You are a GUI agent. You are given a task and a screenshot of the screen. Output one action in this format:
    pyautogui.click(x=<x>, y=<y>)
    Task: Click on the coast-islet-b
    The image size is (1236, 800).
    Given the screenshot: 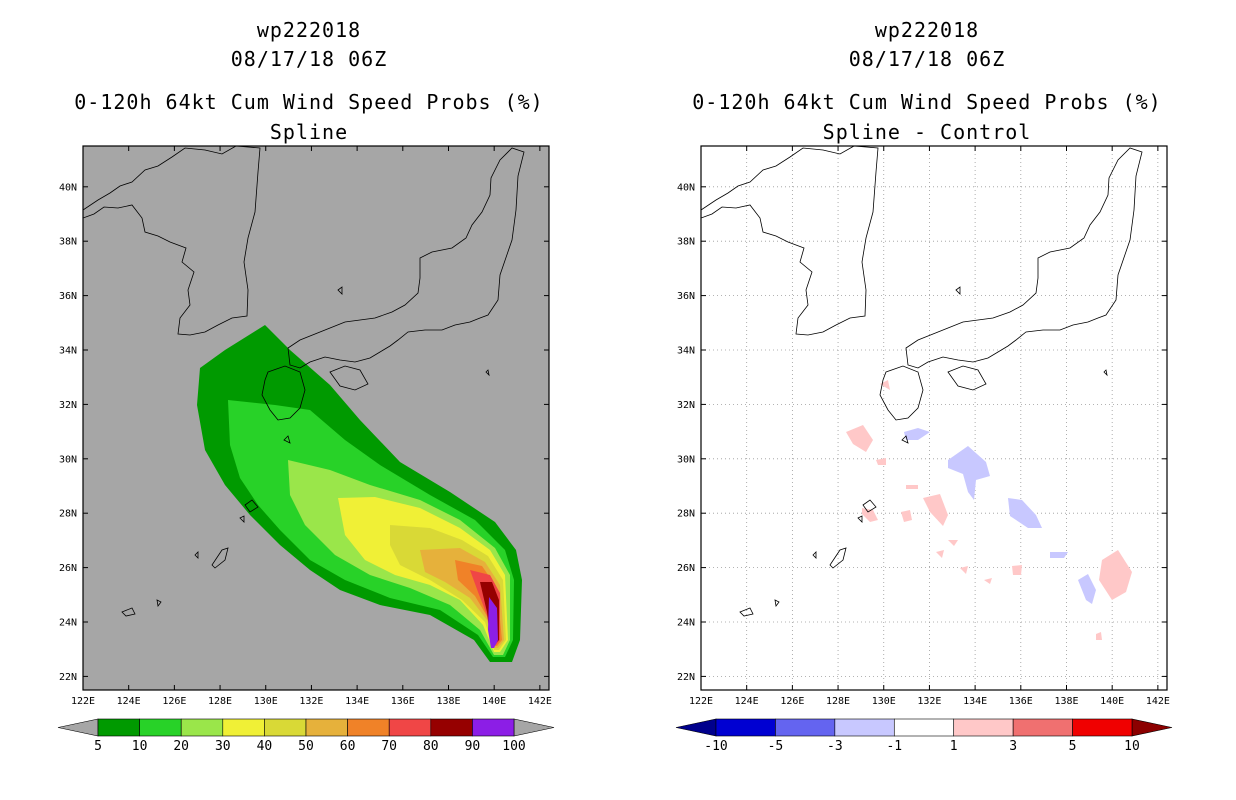 What is the action you would take?
    pyautogui.click(x=905, y=439)
    